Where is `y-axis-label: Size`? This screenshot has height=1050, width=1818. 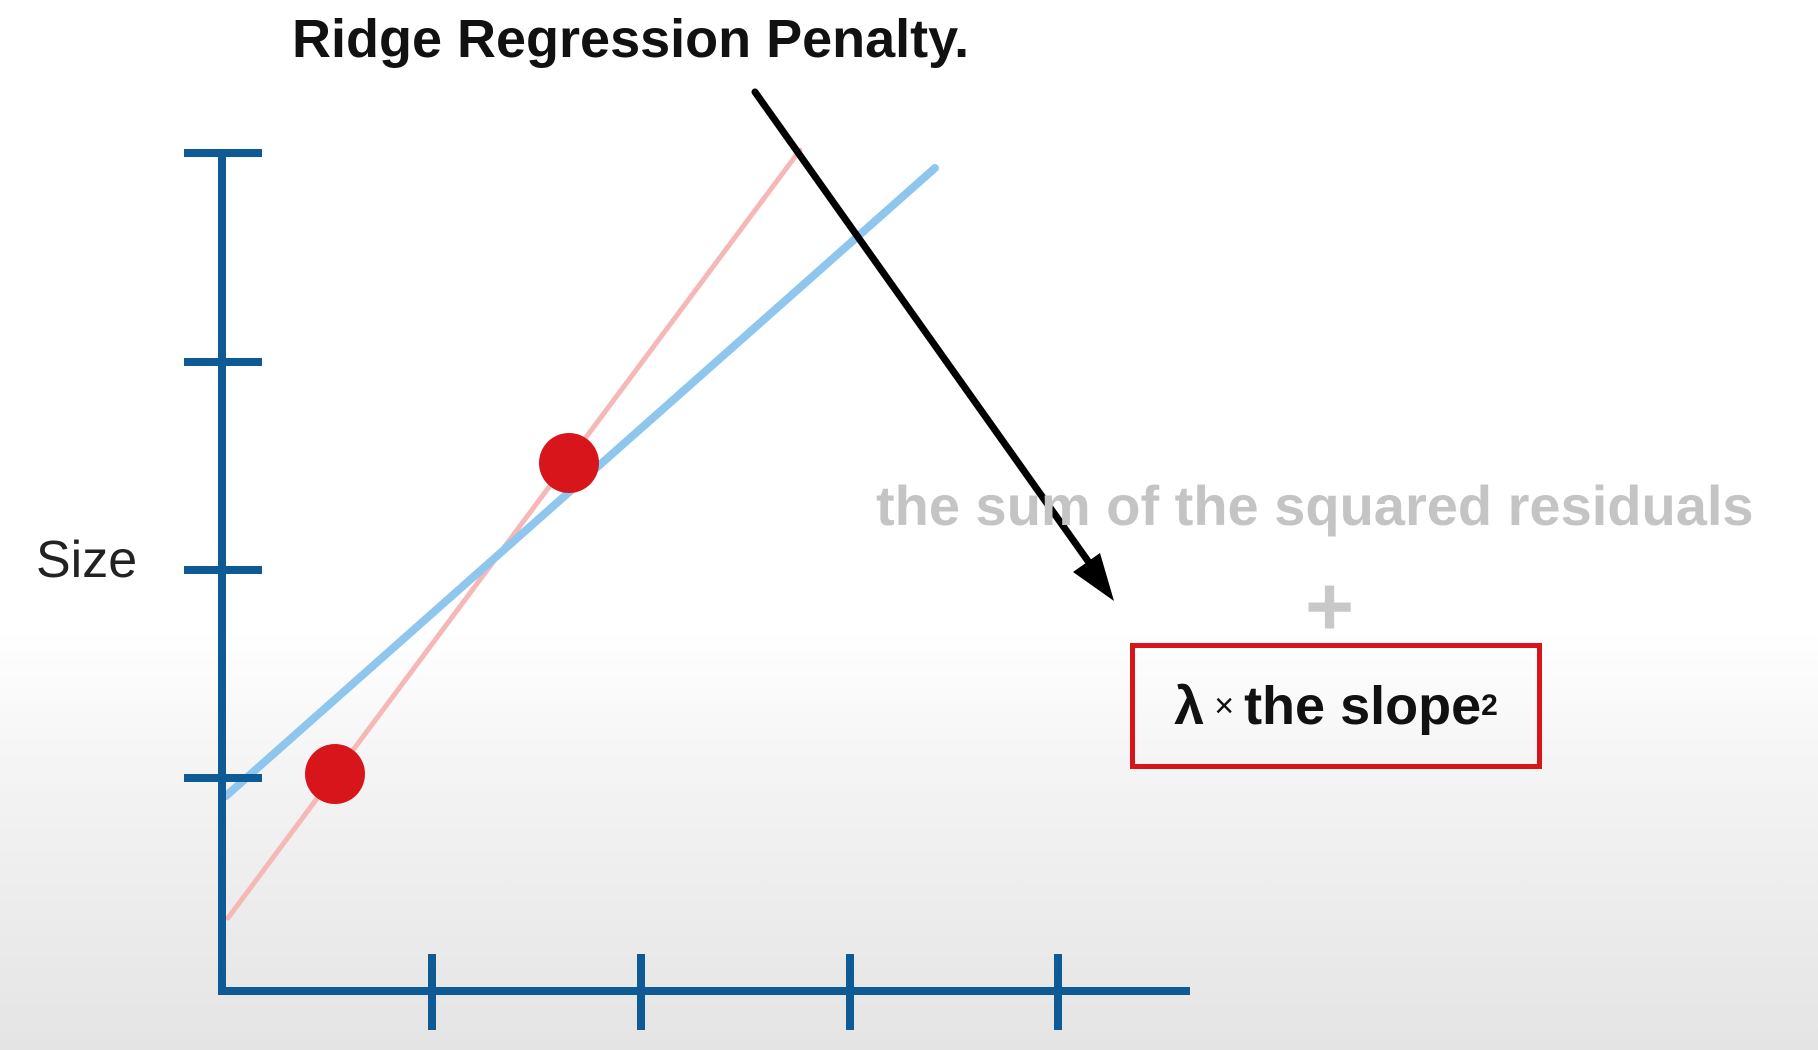
y-axis-label: Size is located at coordinates (87, 560).